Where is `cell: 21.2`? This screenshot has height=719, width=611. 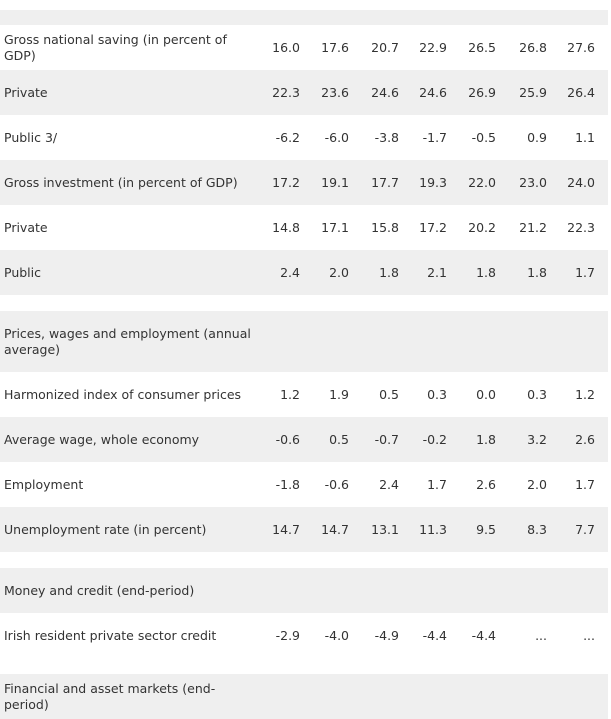
cell: 21.2 is located at coordinates (533, 227).